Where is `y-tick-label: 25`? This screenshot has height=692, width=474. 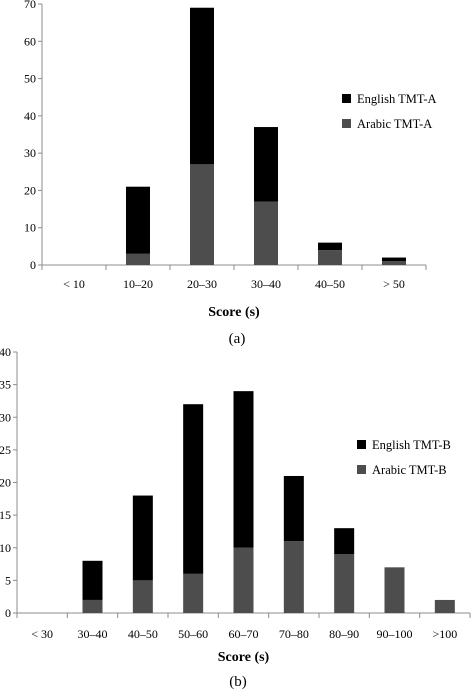 y-tick-label: 25 is located at coordinates (5, 450).